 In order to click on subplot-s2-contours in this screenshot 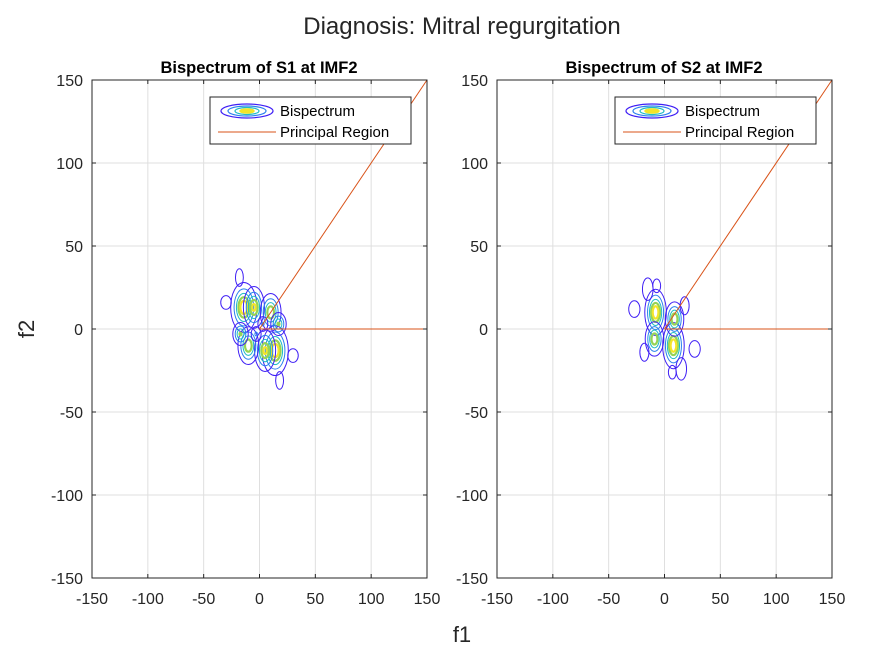, I will do `click(664, 329)`.